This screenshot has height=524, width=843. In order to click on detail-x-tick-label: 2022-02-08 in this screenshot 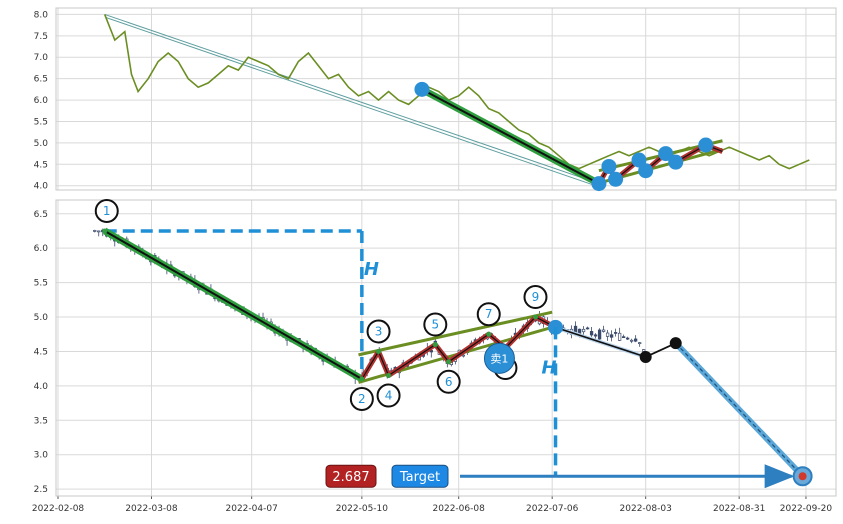, I will do `click(58, 509)`.